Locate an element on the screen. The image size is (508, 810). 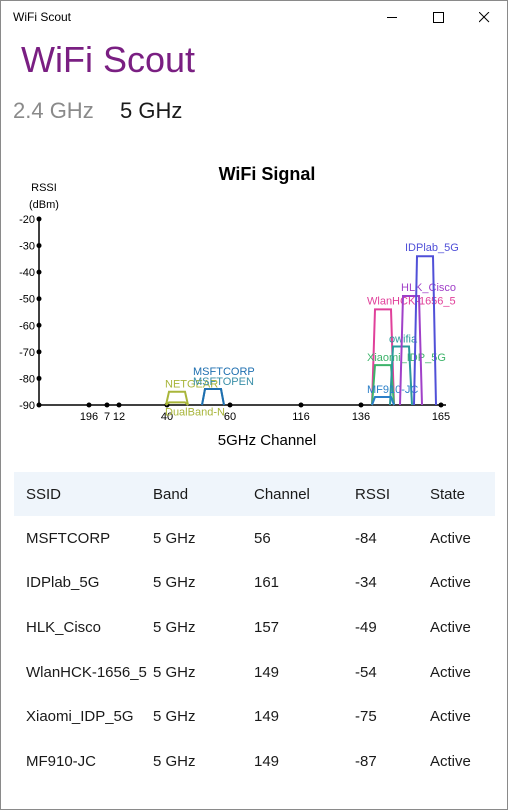
close-icon is located at coordinates (483, 16).